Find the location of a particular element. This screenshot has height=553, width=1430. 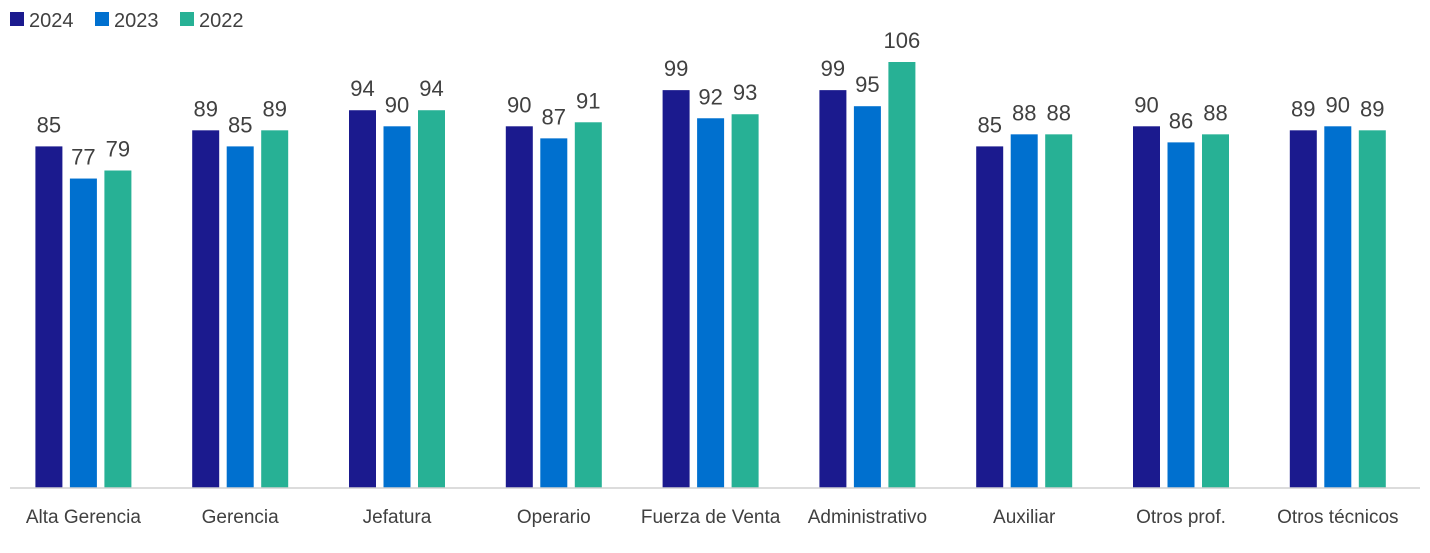

x-tick-label: Otros técnicos is located at coordinates (1338, 517).